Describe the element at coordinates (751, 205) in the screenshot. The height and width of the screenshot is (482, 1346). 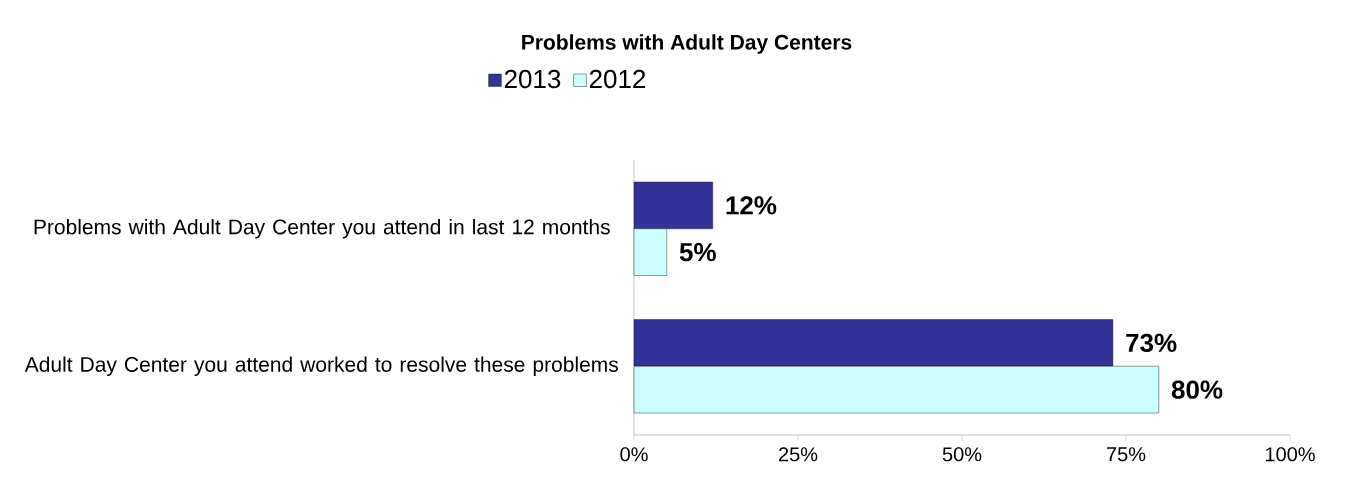
I see `data-label: 12%` at that location.